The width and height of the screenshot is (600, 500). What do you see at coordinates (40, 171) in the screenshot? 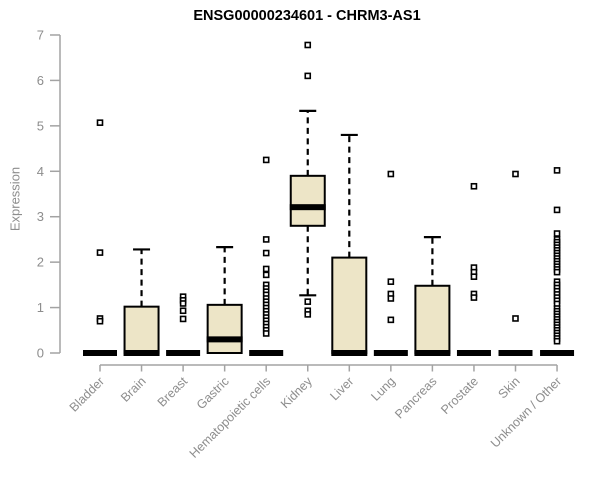
I see `y-tick-label: 4` at bounding box center [40, 171].